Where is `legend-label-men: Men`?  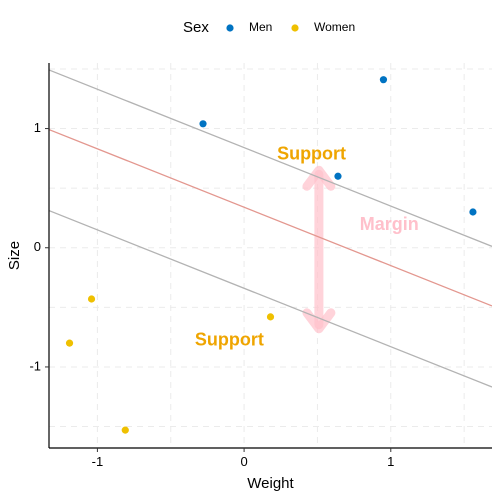
legend-label-men: Men is located at coordinates (260, 27).